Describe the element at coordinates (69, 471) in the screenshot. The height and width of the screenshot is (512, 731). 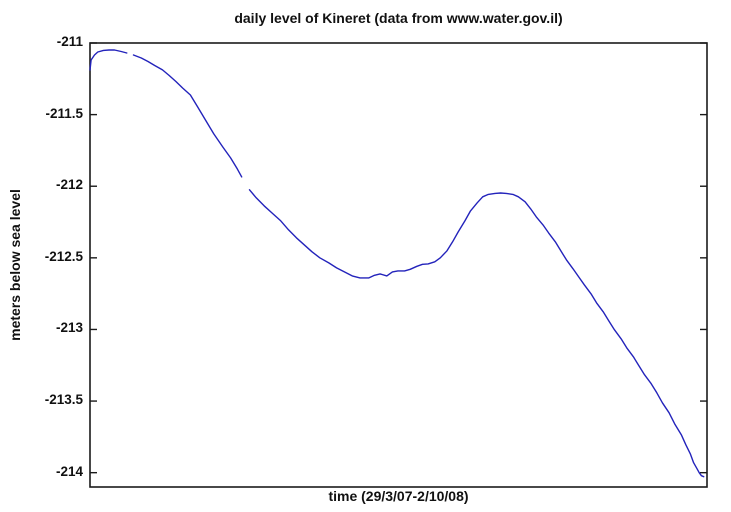
I see `y-tick-label: -214` at that location.